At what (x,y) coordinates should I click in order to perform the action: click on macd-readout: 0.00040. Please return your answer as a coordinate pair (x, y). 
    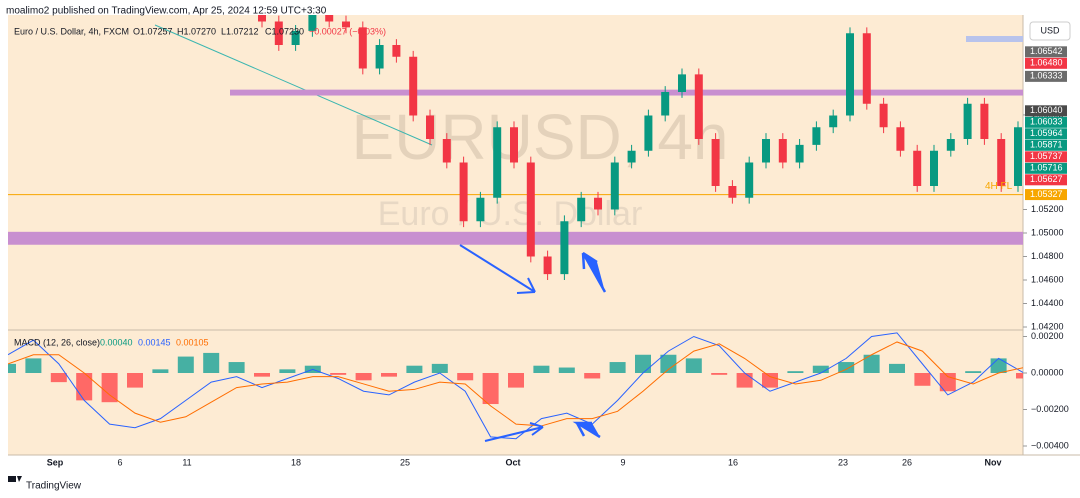
    Looking at the image, I should click on (116, 342).